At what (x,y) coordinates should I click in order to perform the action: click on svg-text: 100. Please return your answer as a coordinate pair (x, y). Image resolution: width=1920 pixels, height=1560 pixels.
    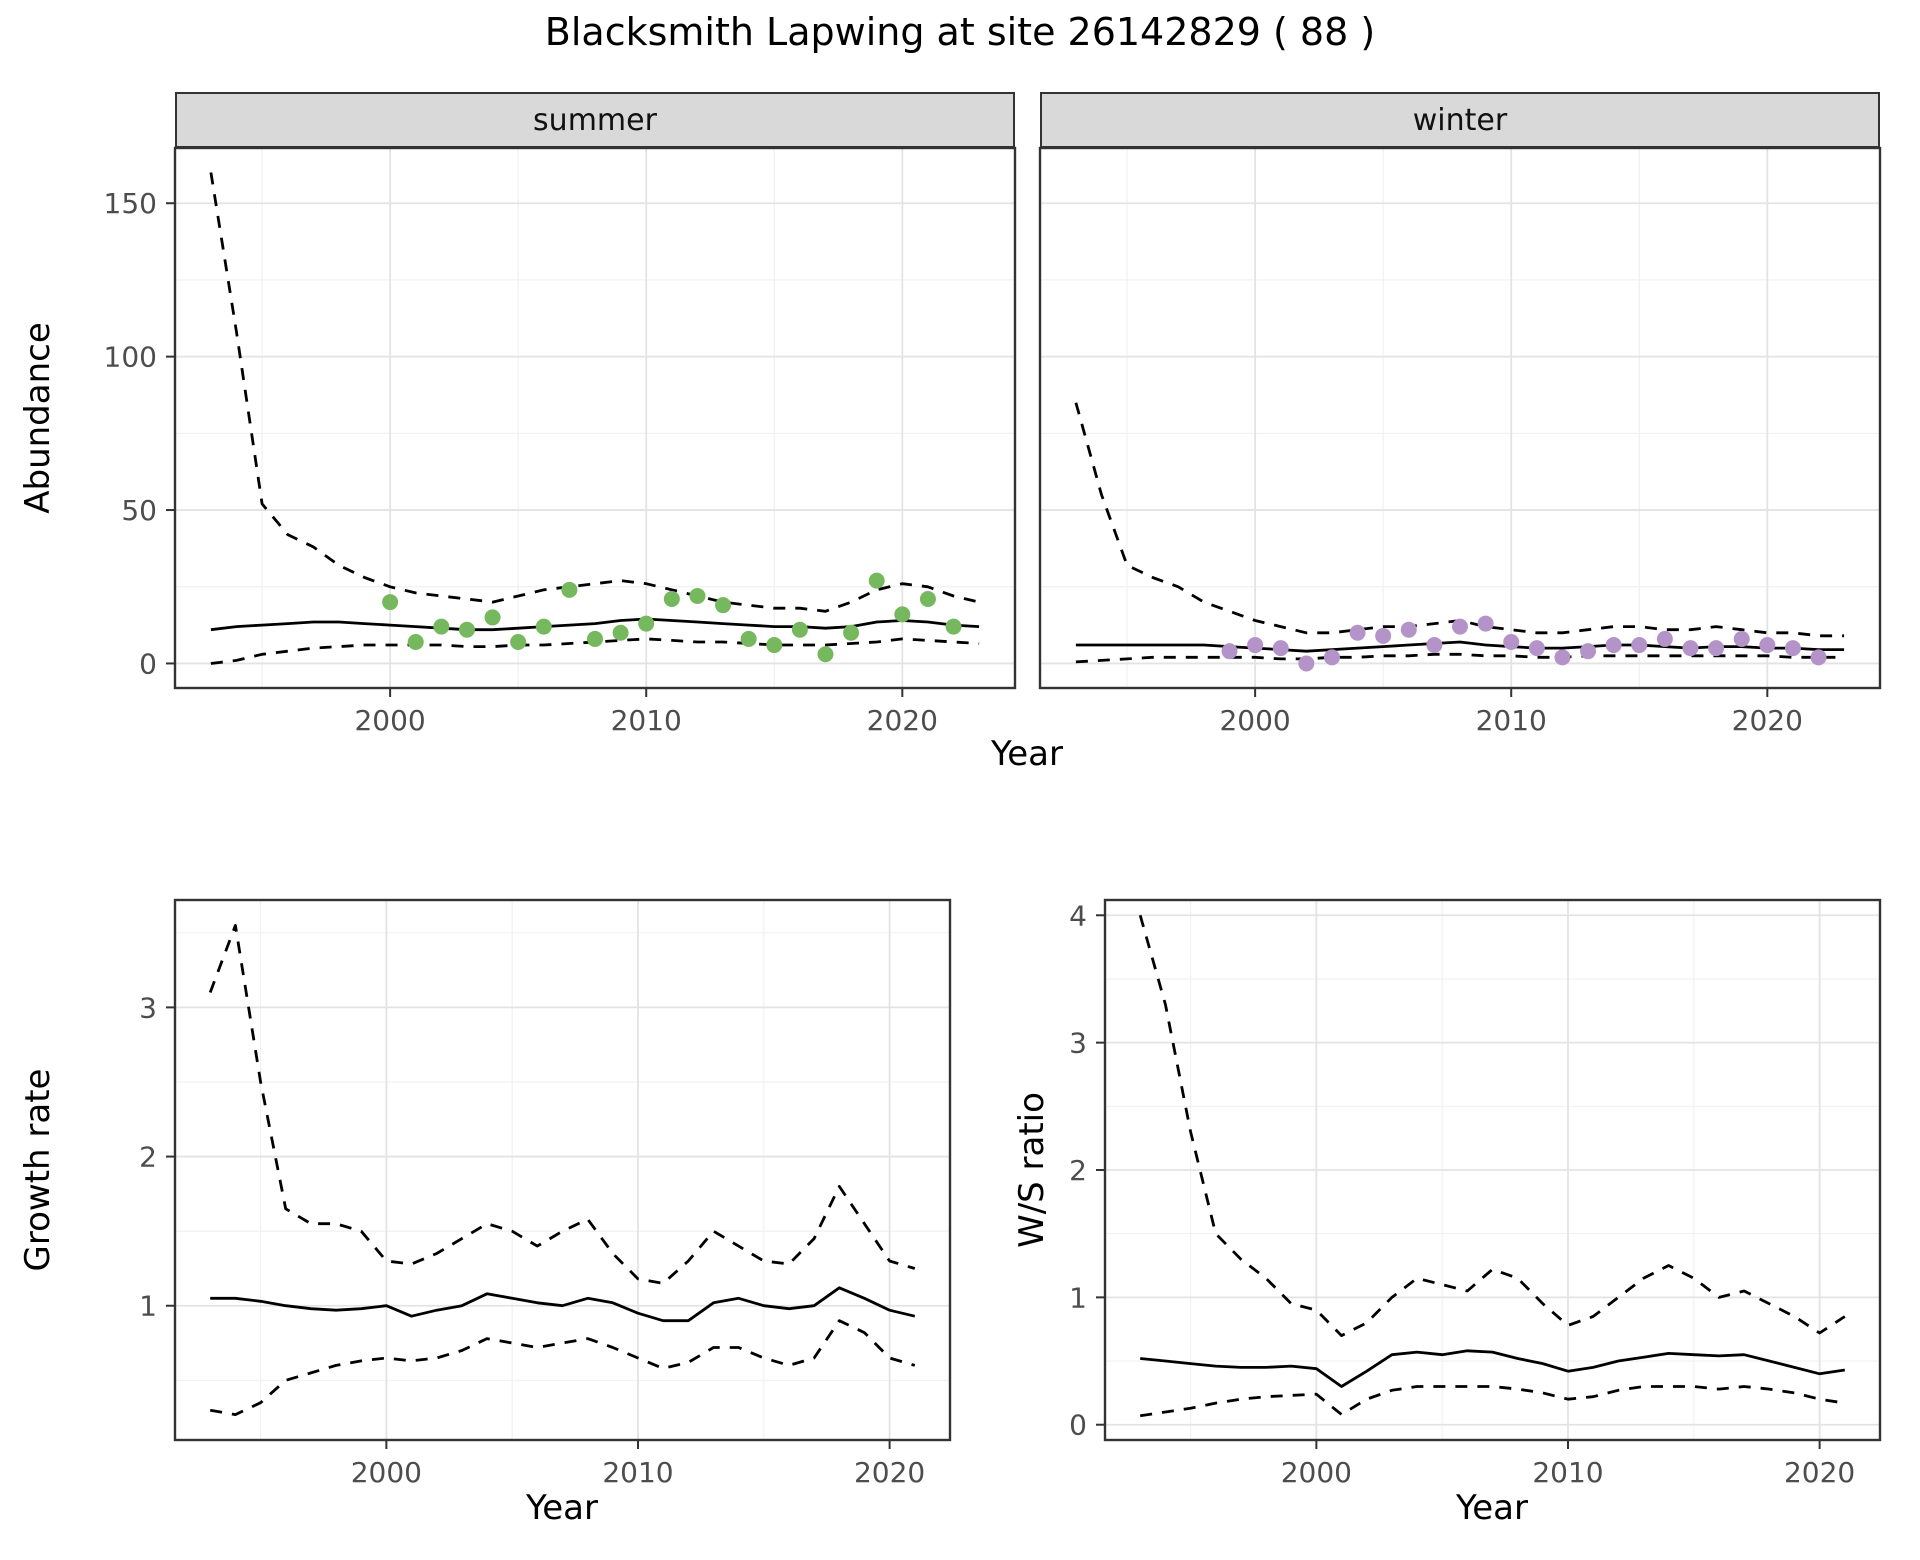
    Looking at the image, I should click on (130, 357).